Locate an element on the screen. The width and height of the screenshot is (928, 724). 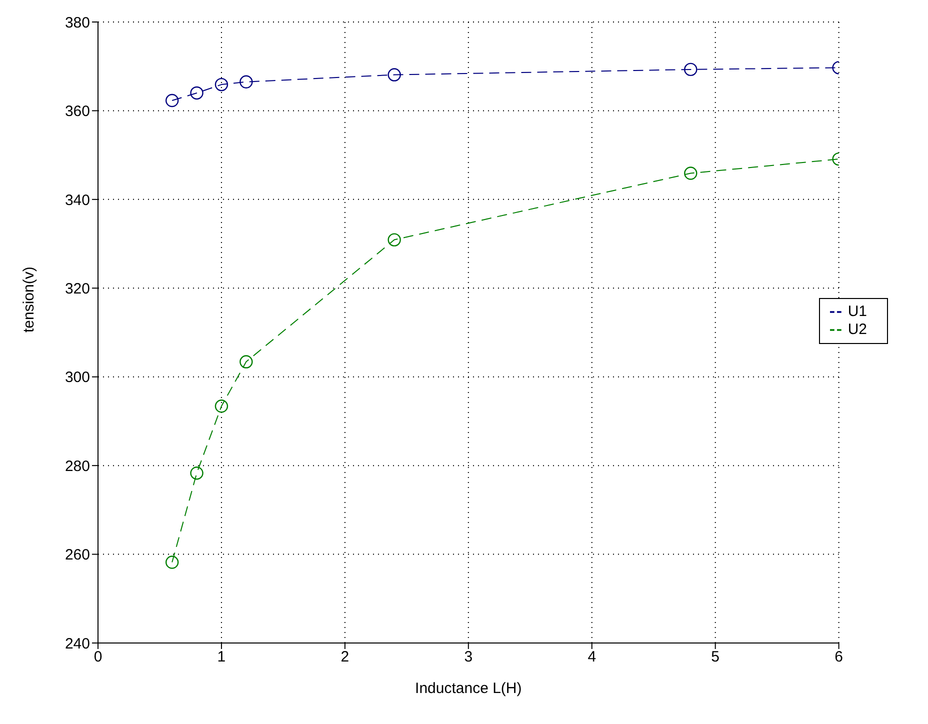
y-tick-label: 360 is located at coordinates (77, 111).